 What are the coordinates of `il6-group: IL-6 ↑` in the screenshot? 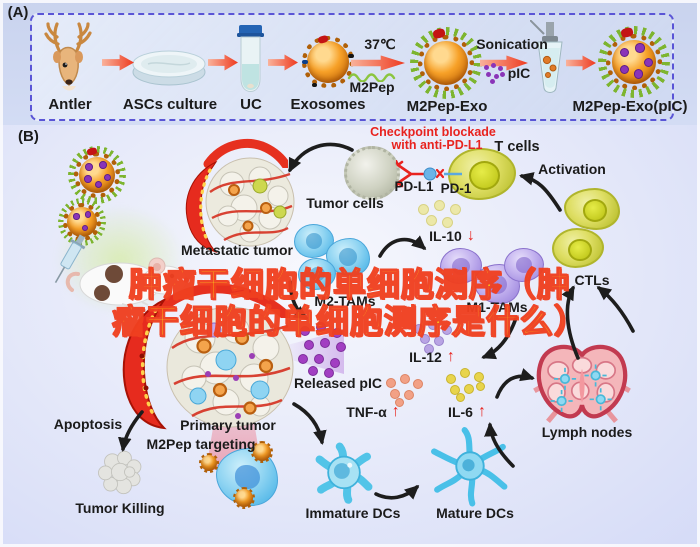 It's located at (467, 412).